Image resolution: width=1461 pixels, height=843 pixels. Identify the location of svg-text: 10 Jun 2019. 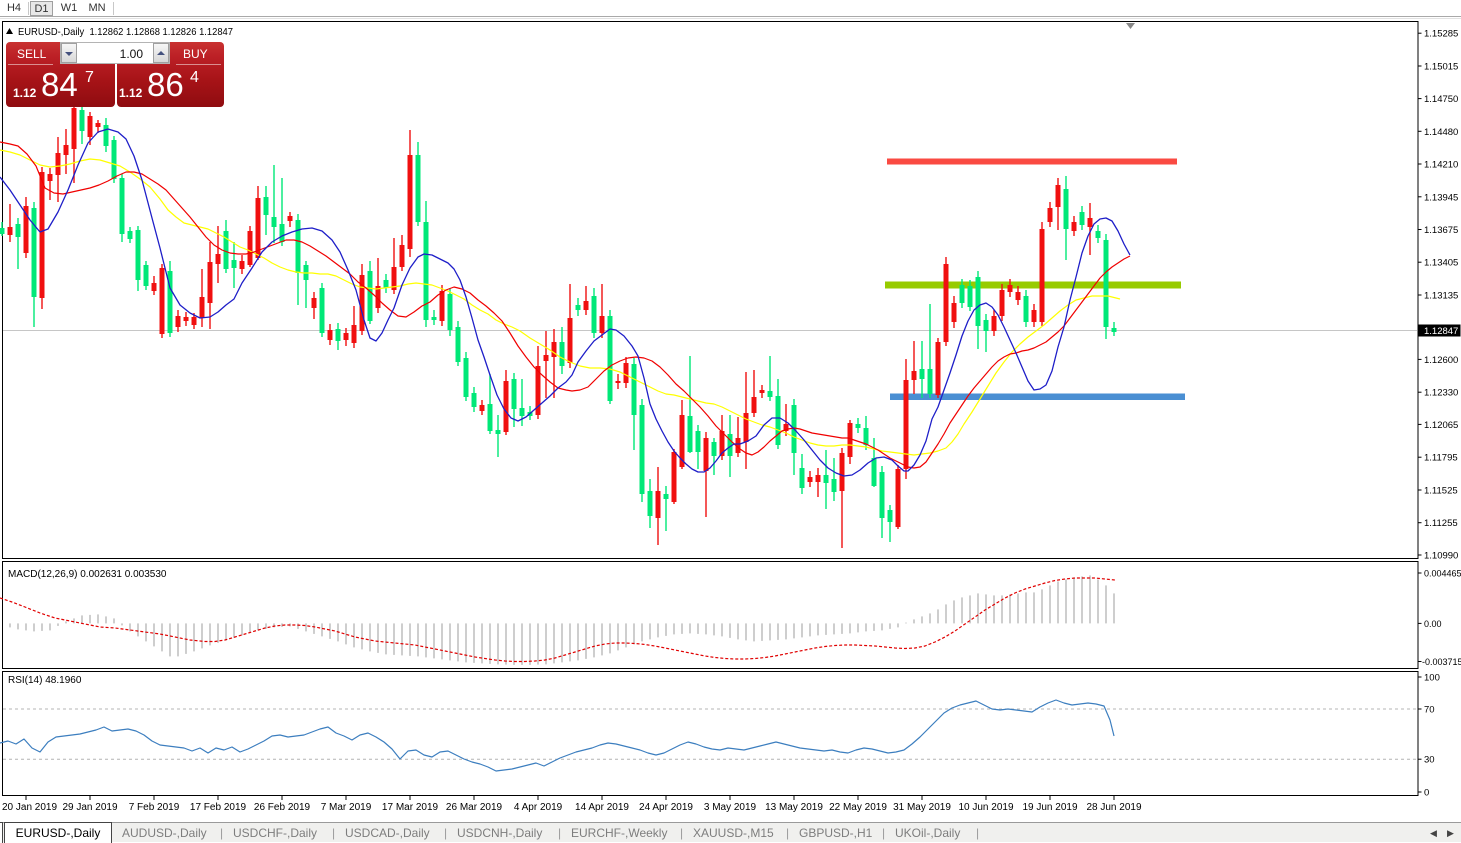
(985, 807).